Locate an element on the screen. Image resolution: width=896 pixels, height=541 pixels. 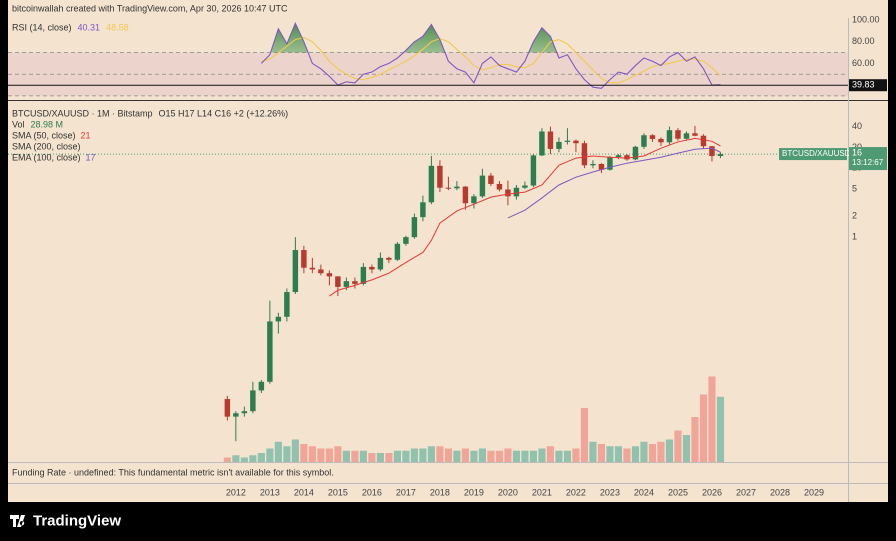
price-marker-label: 16 is located at coordinates (857, 152).